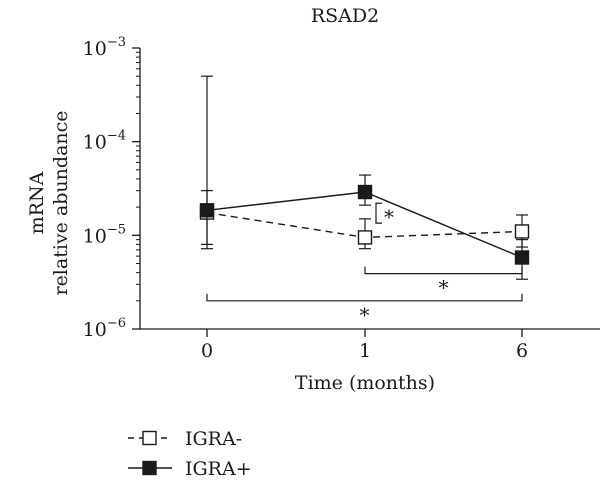 The width and height of the screenshot is (600, 489). Describe the element at coordinates (364, 264) in the screenshot. I see `significance-annotations: * * *` at that location.